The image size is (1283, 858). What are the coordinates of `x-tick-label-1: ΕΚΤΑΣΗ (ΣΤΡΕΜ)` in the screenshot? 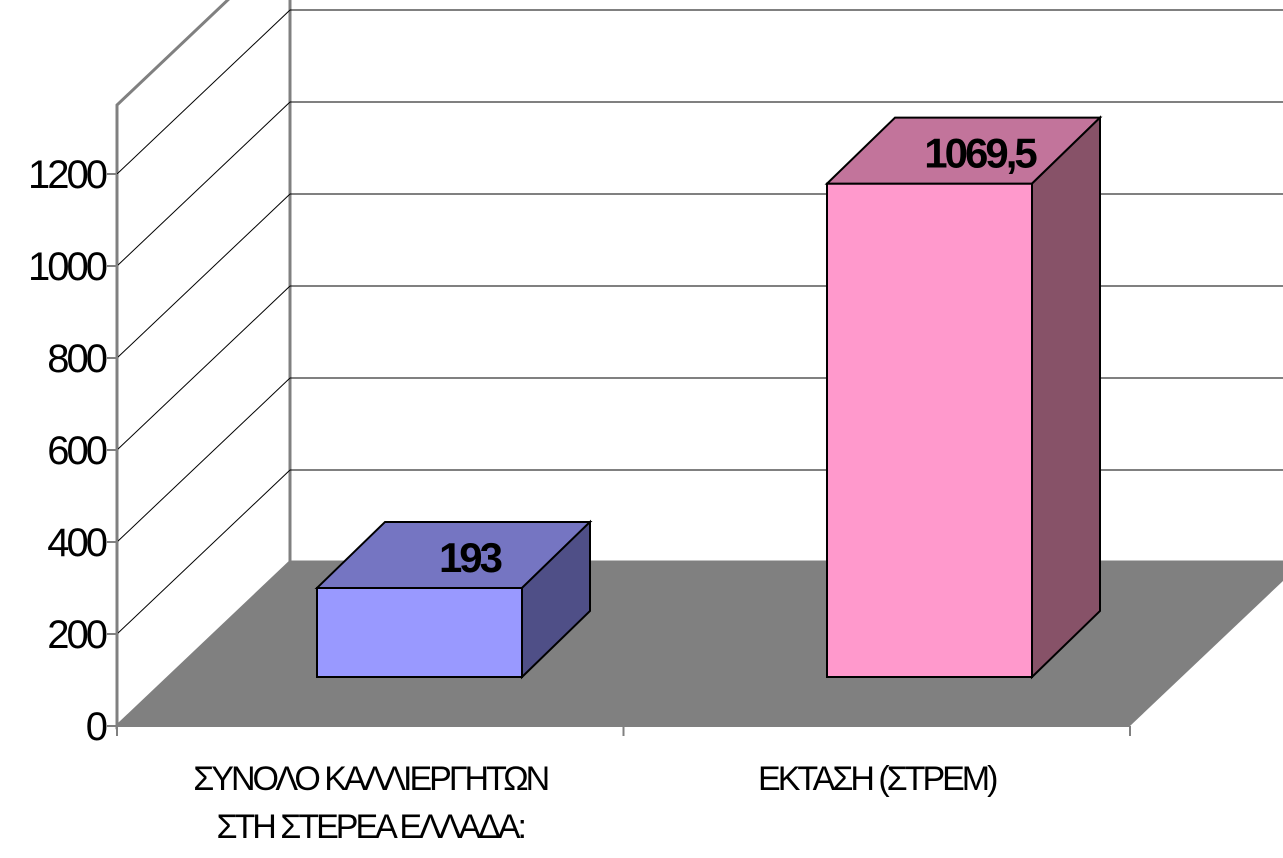 It's located at (877, 779).